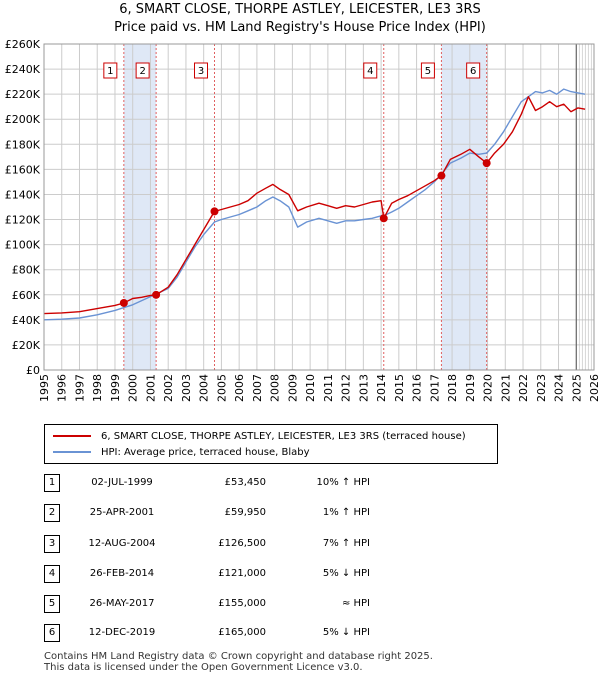 The height and width of the screenshot is (680, 600). What do you see at coordinates (452, 388) in the screenshot?
I see `x-tick-label: 2018` at bounding box center [452, 388].